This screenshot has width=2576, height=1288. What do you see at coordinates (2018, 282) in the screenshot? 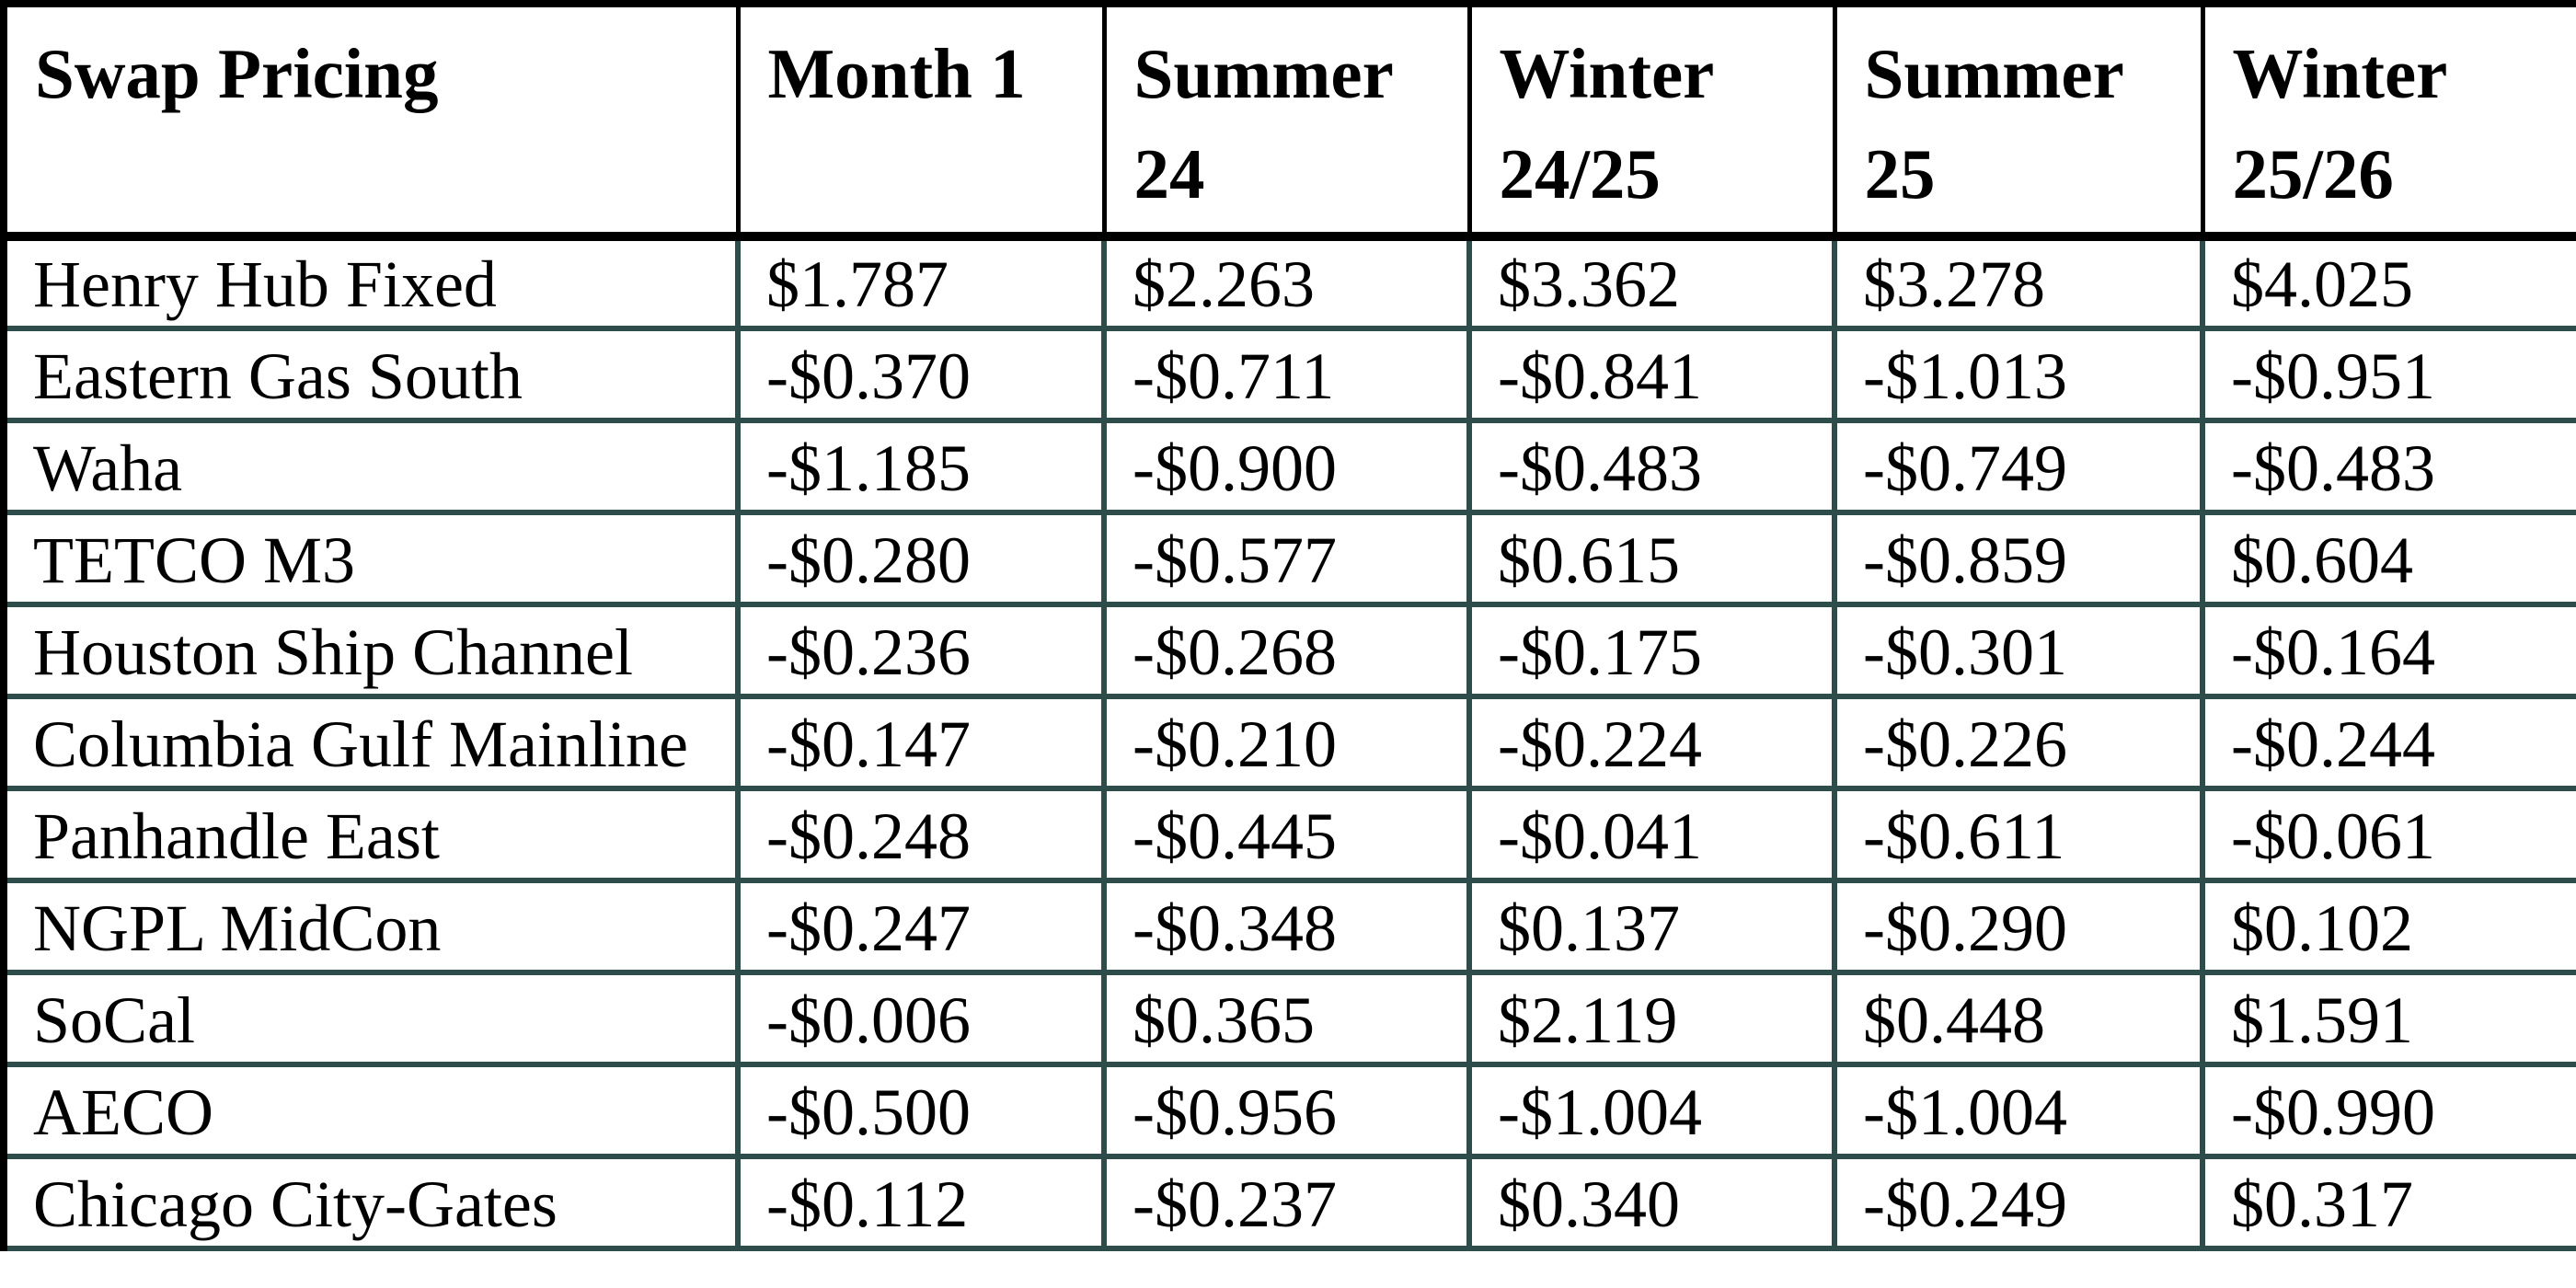
I see `cell-value: $3.278` at bounding box center [2018, 282].